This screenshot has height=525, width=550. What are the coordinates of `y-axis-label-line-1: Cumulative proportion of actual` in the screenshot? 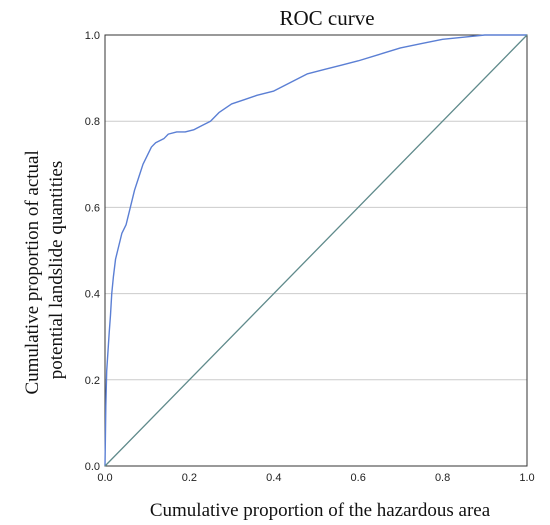 It's located at (32, 272).